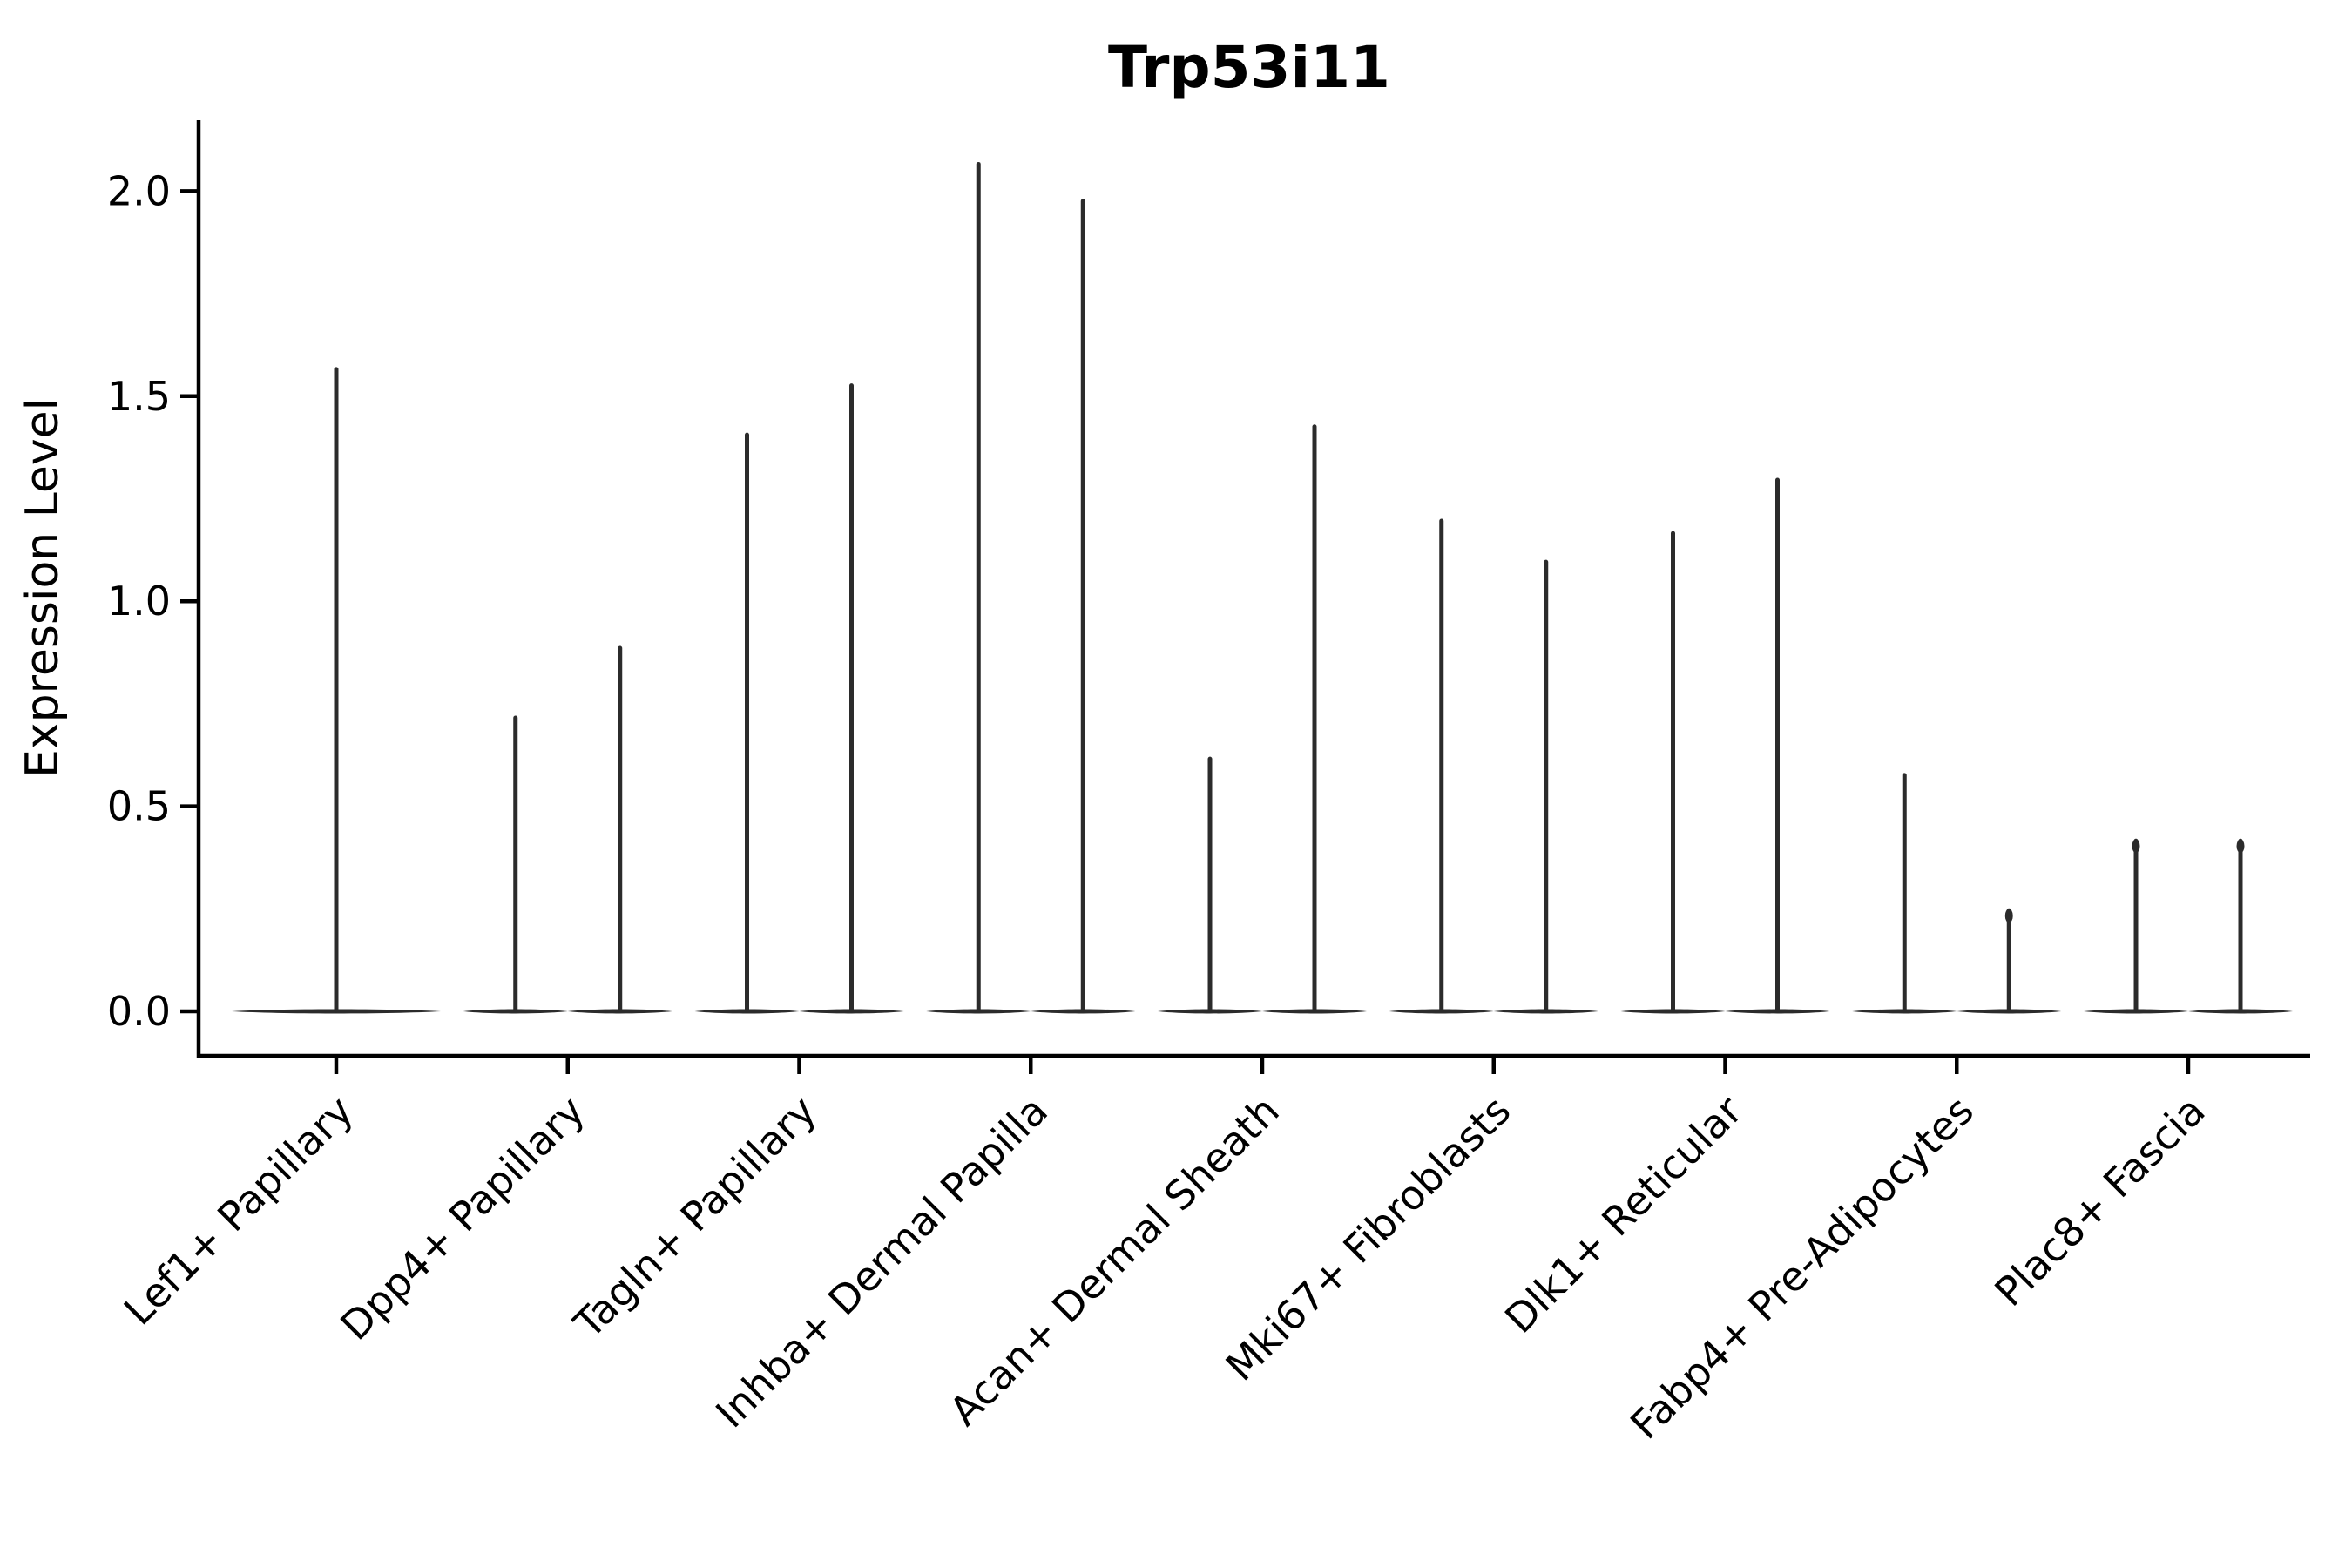 This screenshot has height=1568, width=2352. Describe the element at coordinates (139, 396) in the screenshot. I see `y-tick-label: 1.5` at that location.